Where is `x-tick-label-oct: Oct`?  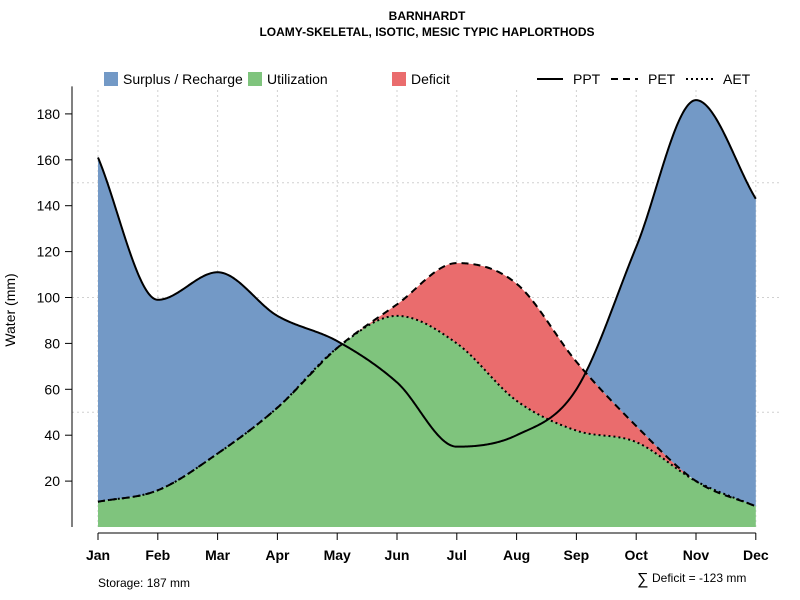 x-tick-label-oct: Oct is located at coordinates (637, 555).